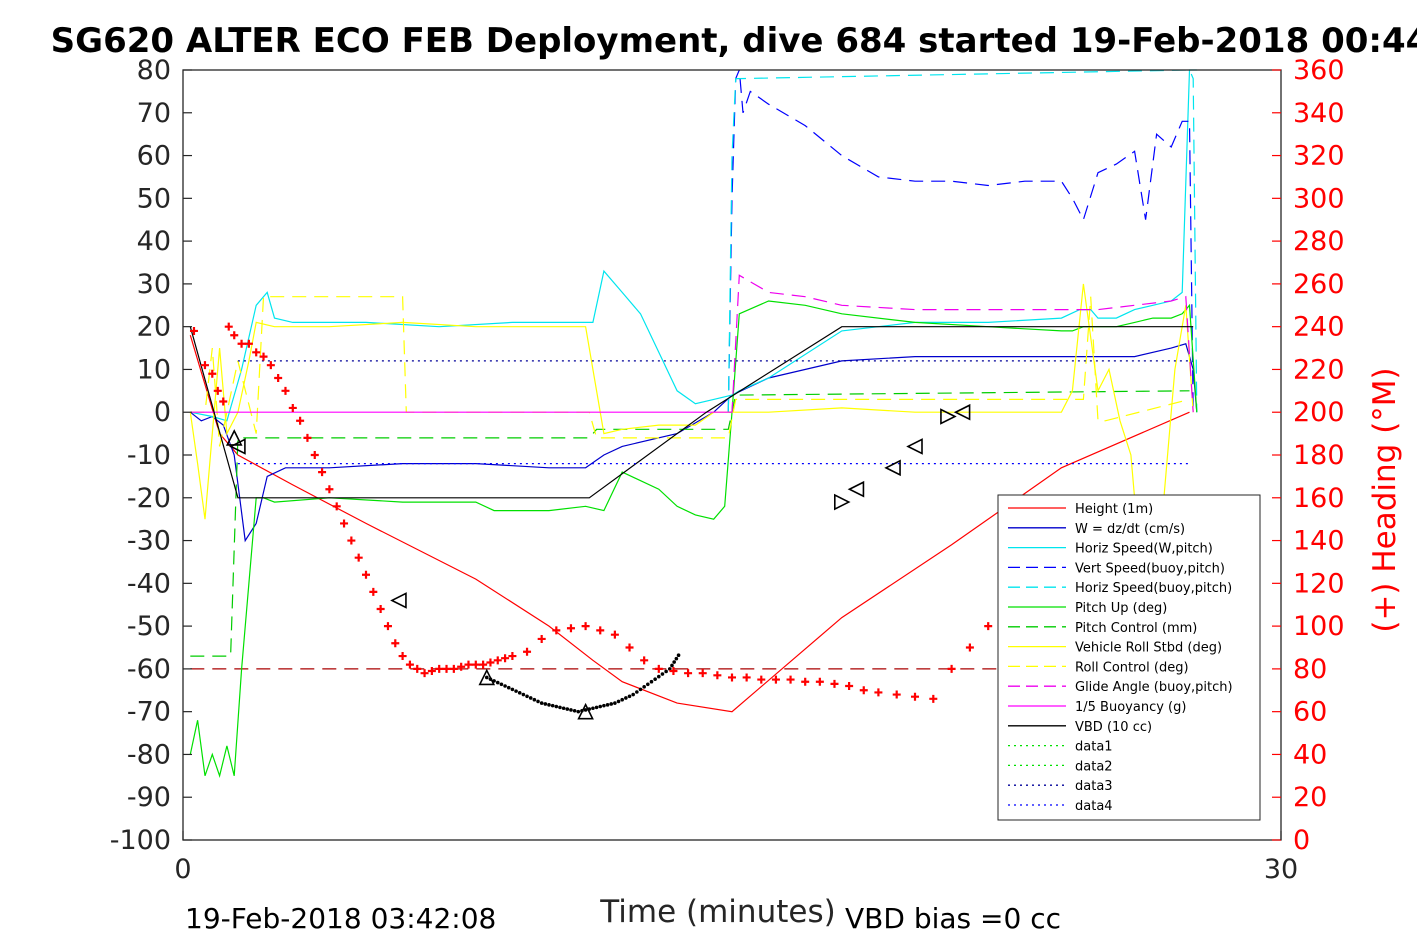 The image size is (1417, 945). I want to click on legend-label: Horiz Speed(buoy,pitch), so click(1153, 588).